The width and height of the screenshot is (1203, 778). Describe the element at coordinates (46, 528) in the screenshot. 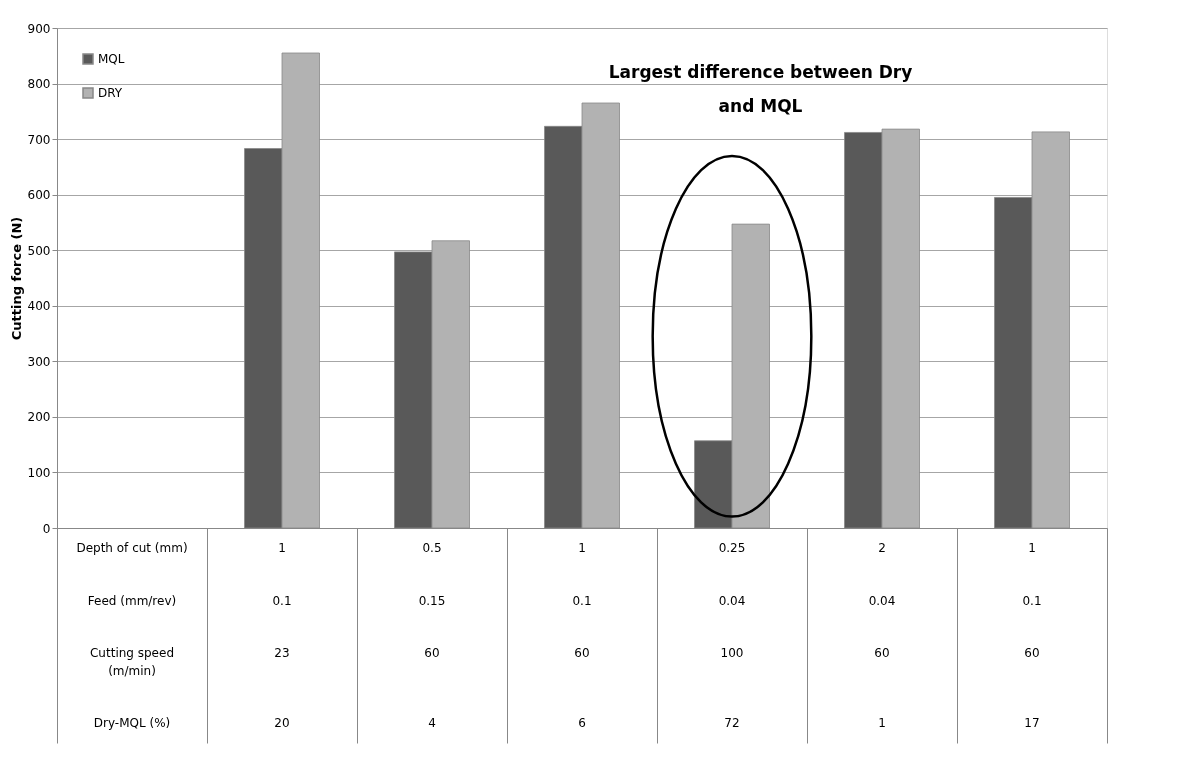

I see `y-tick-label: 0` at that location.